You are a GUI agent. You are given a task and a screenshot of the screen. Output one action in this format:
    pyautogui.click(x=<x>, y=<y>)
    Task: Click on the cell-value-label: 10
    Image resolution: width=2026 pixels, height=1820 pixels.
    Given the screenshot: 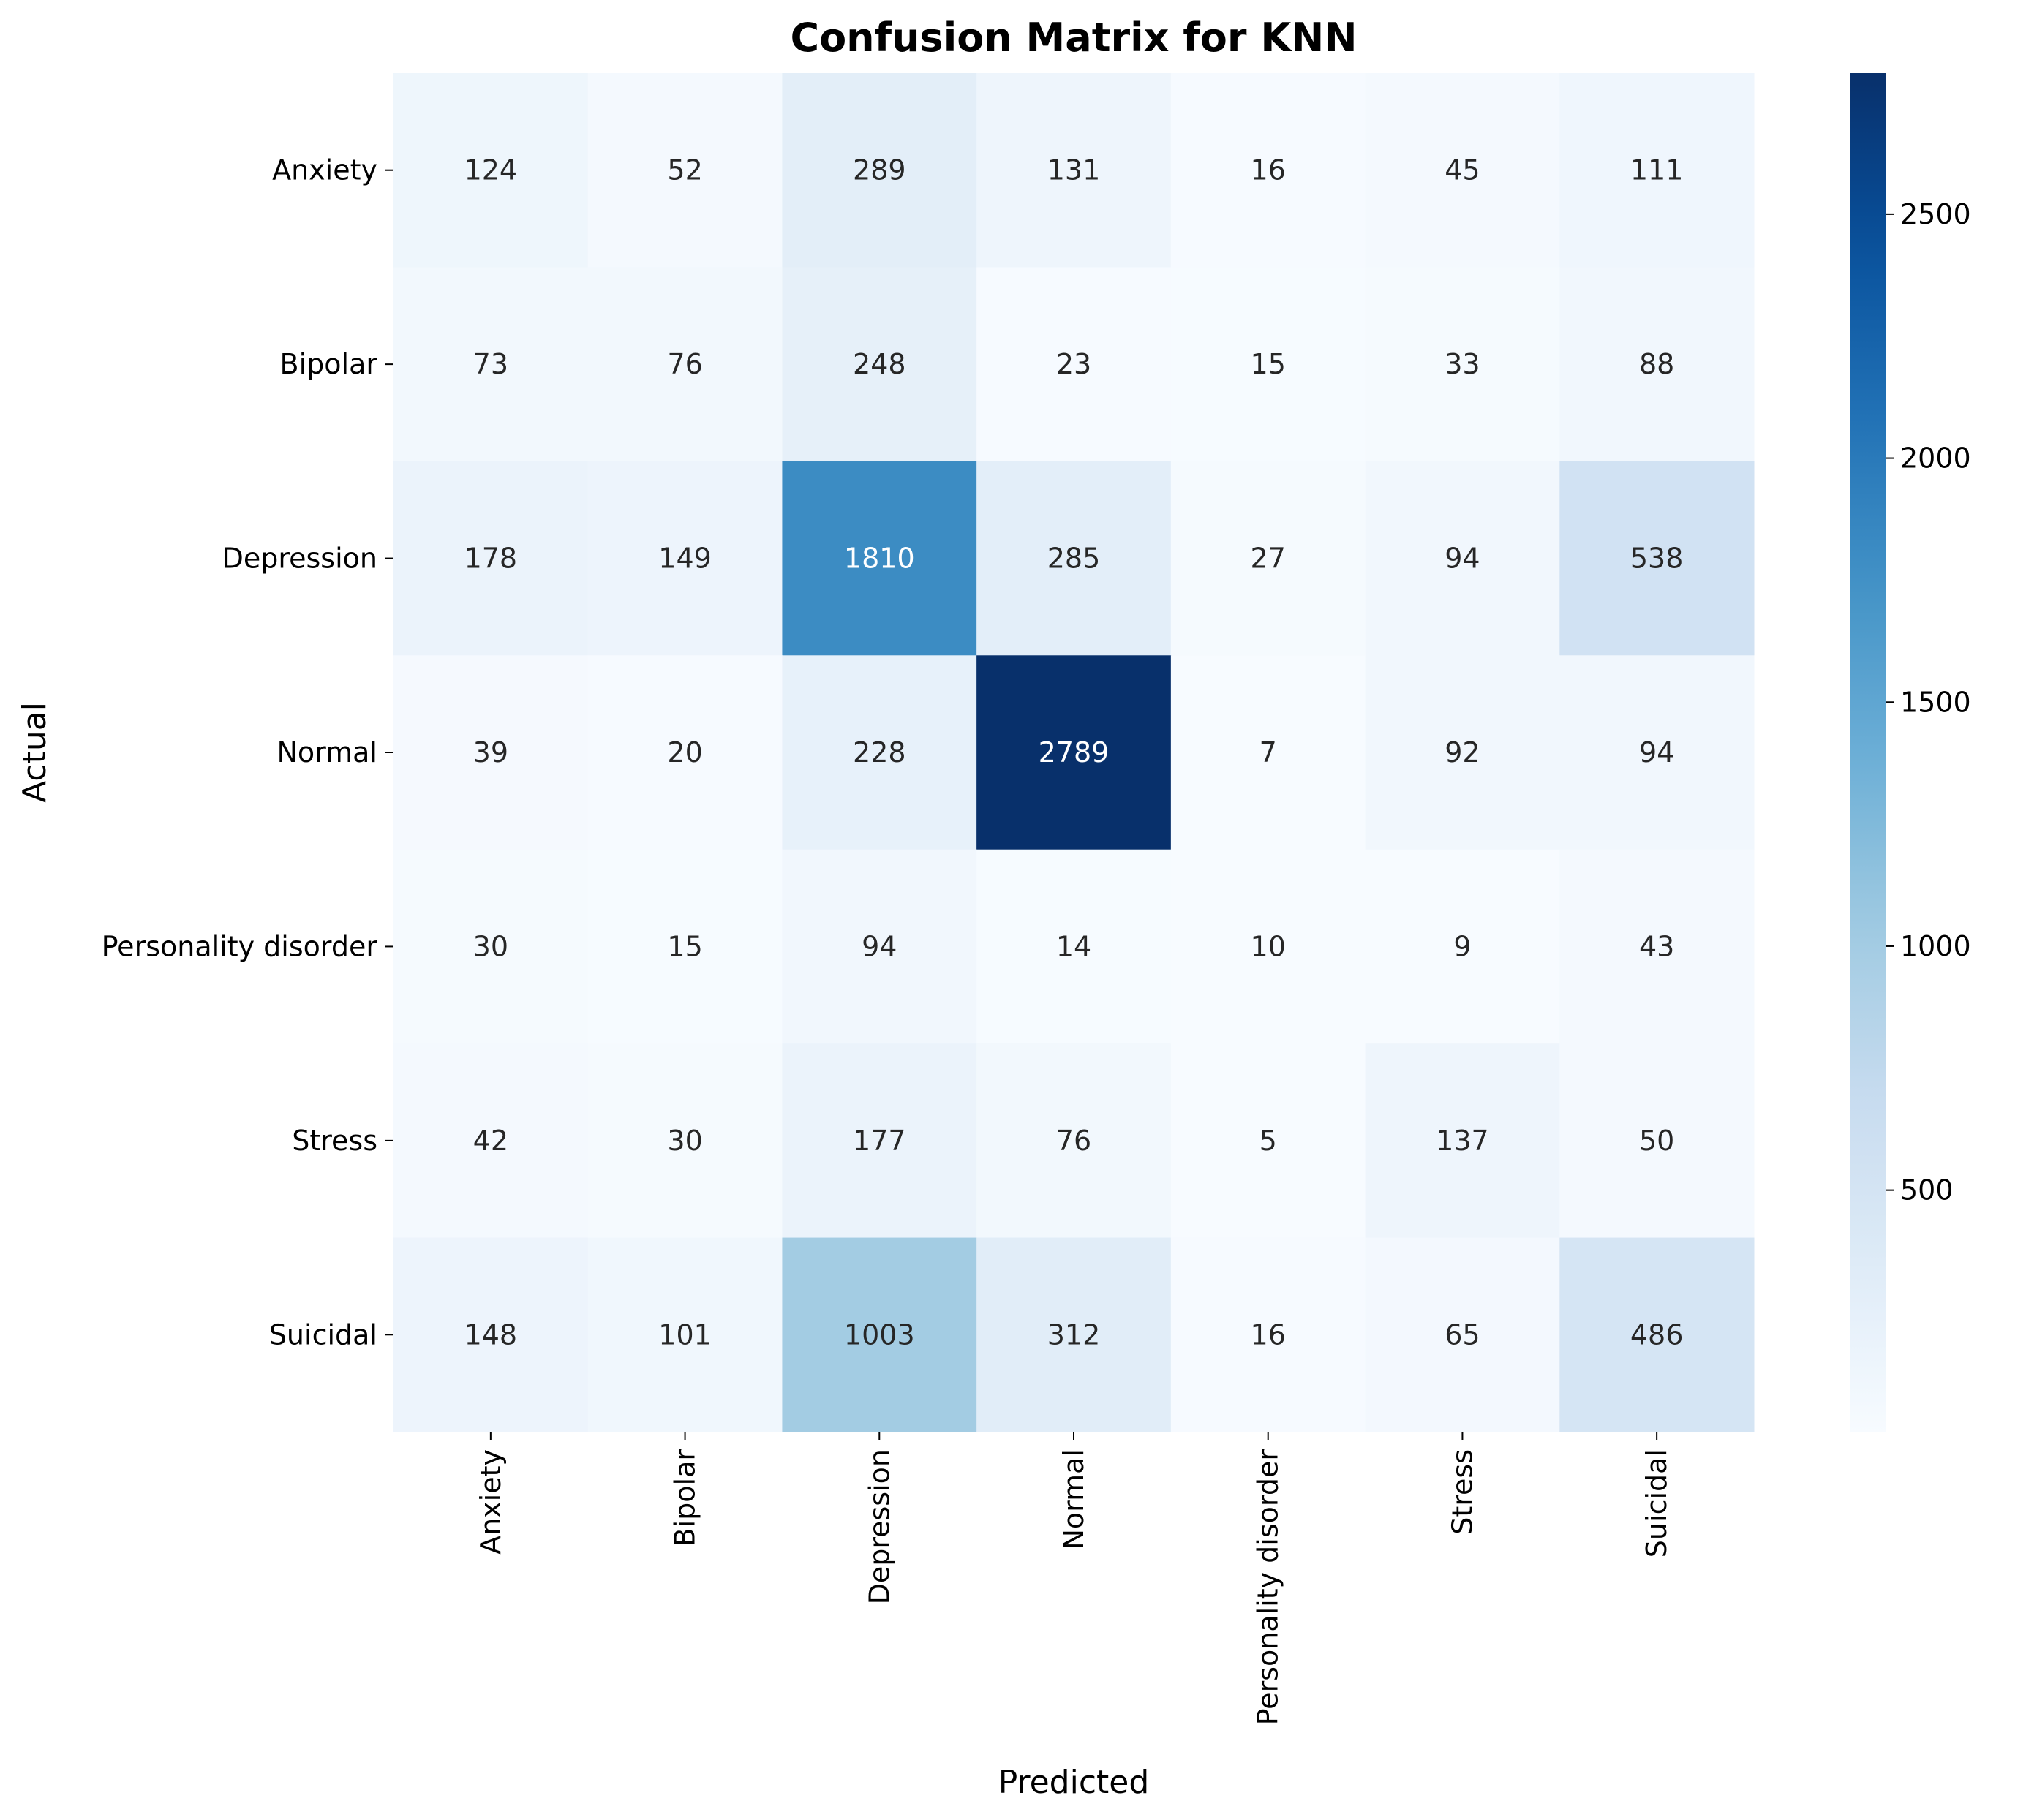 What is the action you would take?
    pyautogui.click(x=1268, y=946)
    